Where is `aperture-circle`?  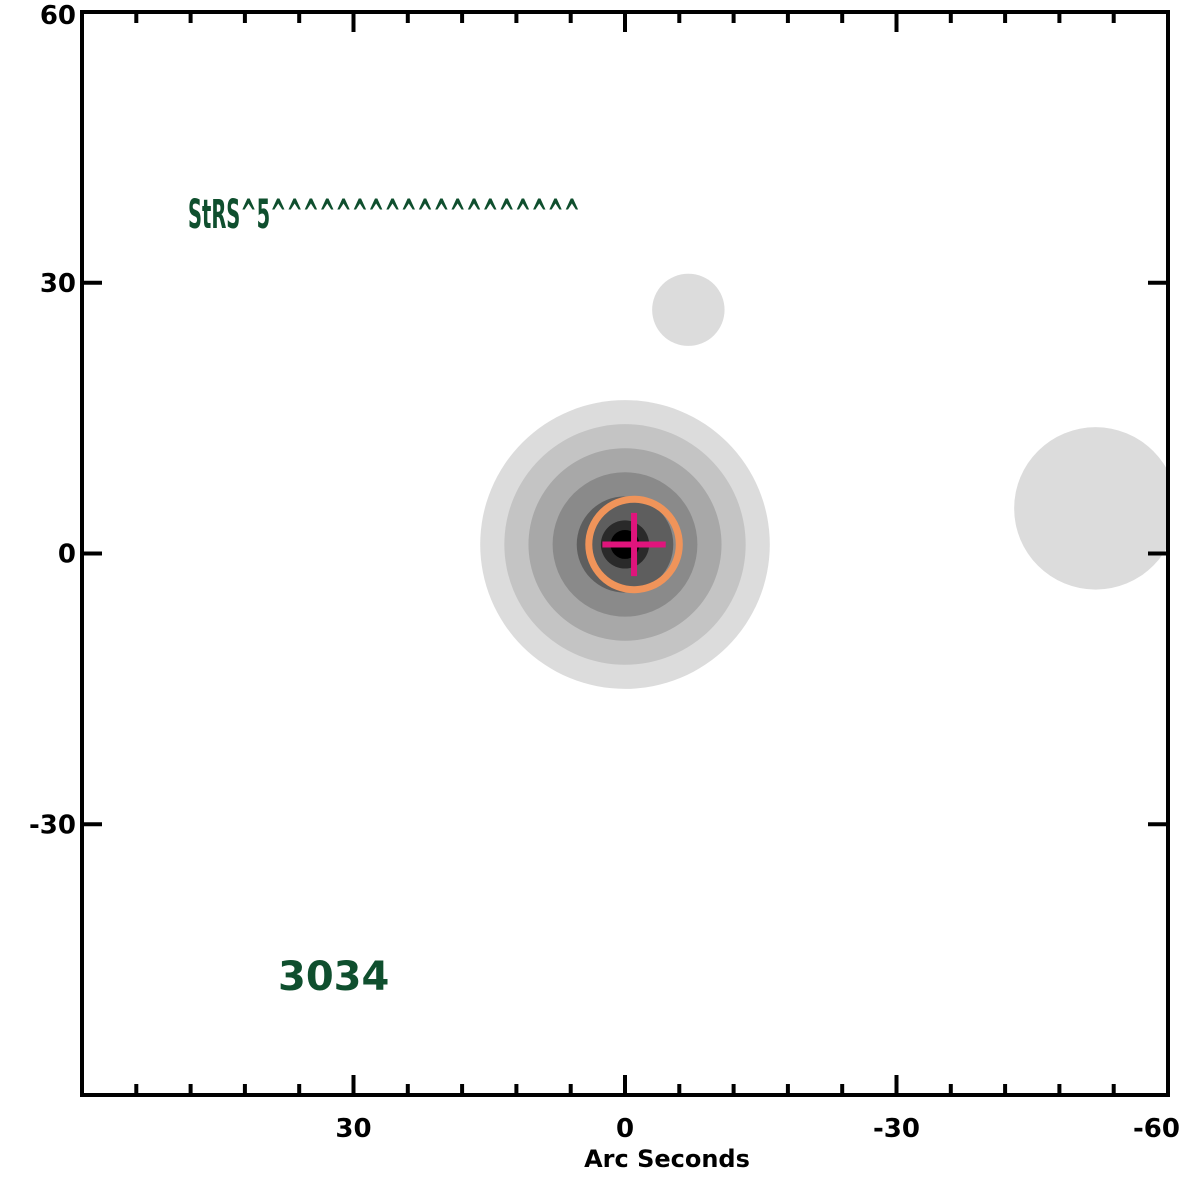
aperture-circle is located at coordinates (634, 544).